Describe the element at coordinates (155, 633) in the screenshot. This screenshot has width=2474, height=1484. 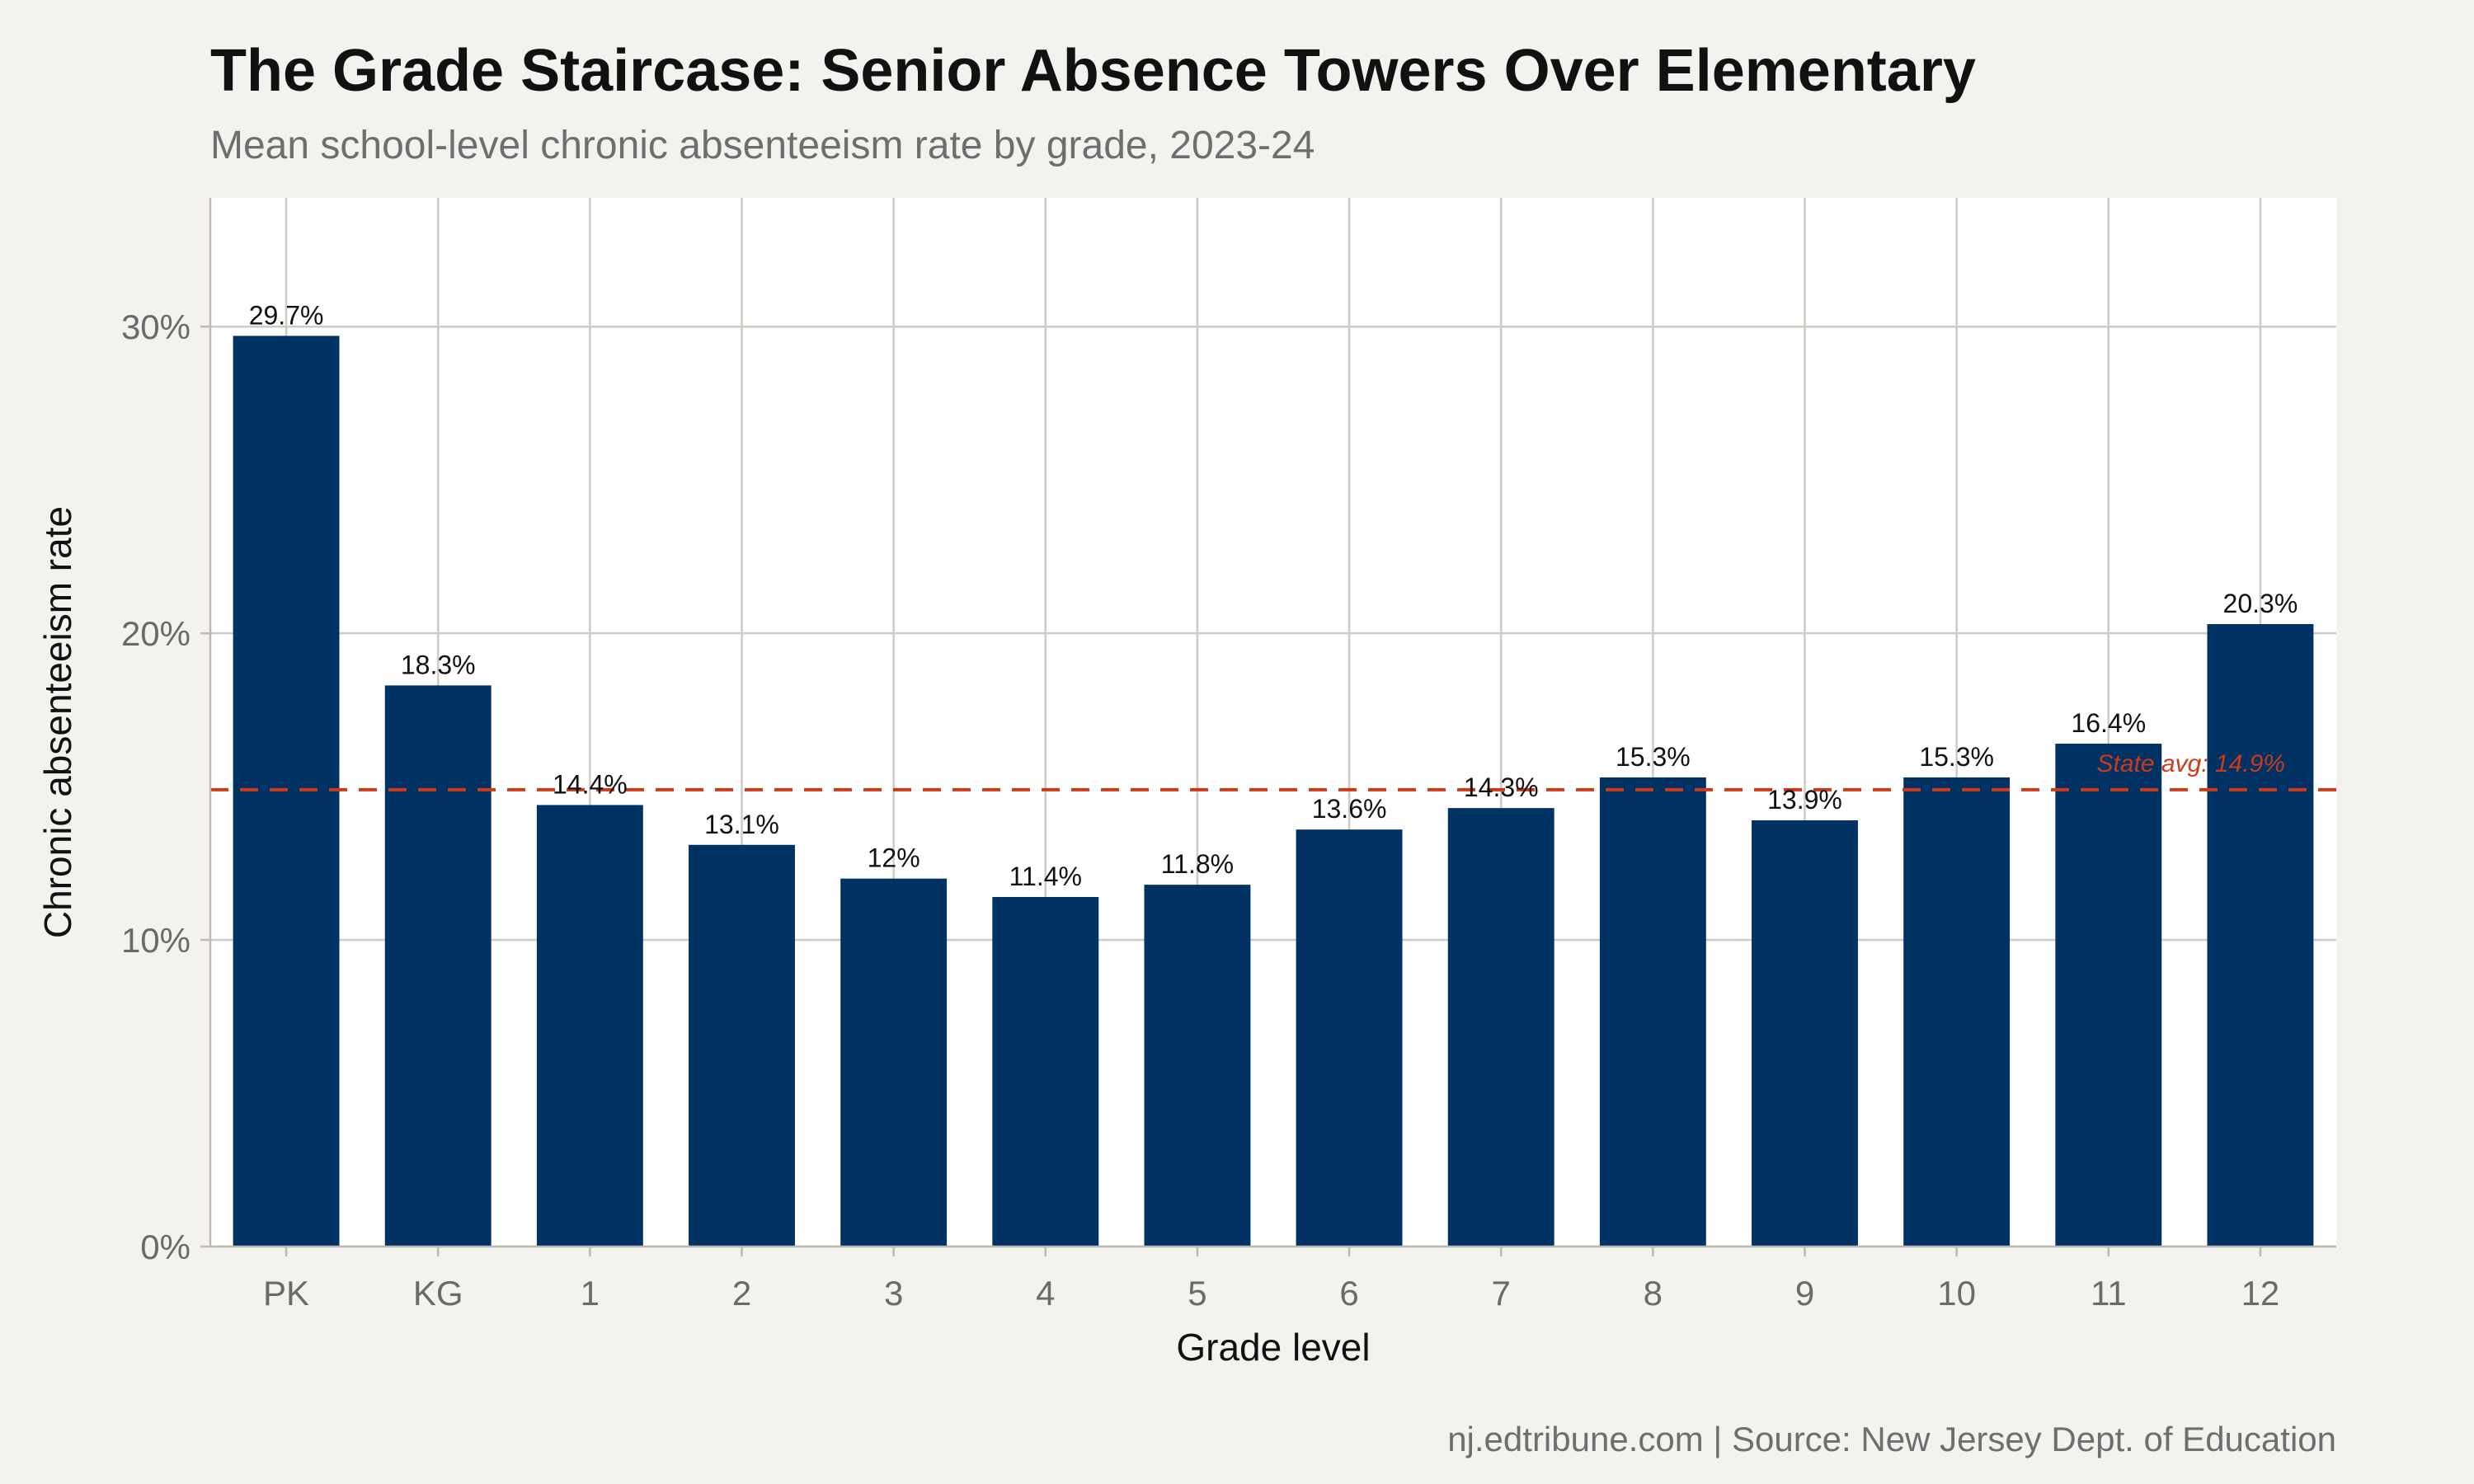
I see `y-tick-label: 20%` at that location.